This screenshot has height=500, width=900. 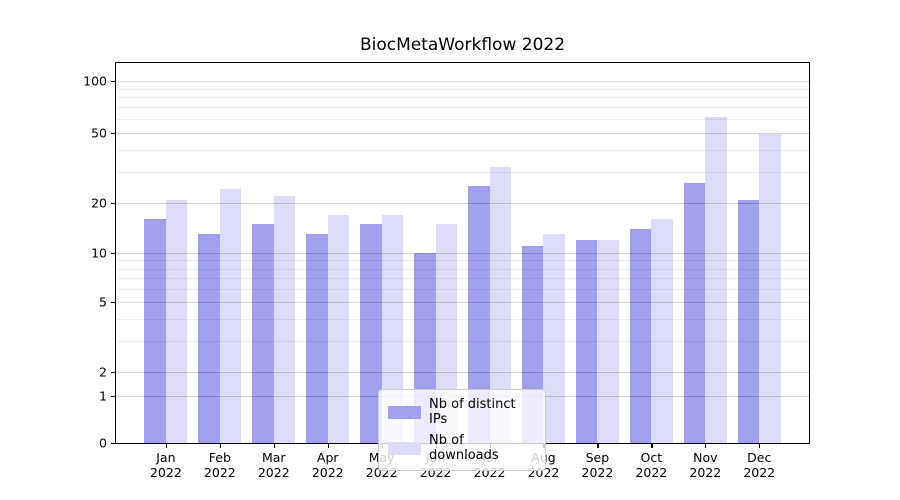 What do you see at coordinates (462, 45) in the screenshot?
I see `chart-title: BiocMetaWorkflow 2022` at bounding box center [462, 45].